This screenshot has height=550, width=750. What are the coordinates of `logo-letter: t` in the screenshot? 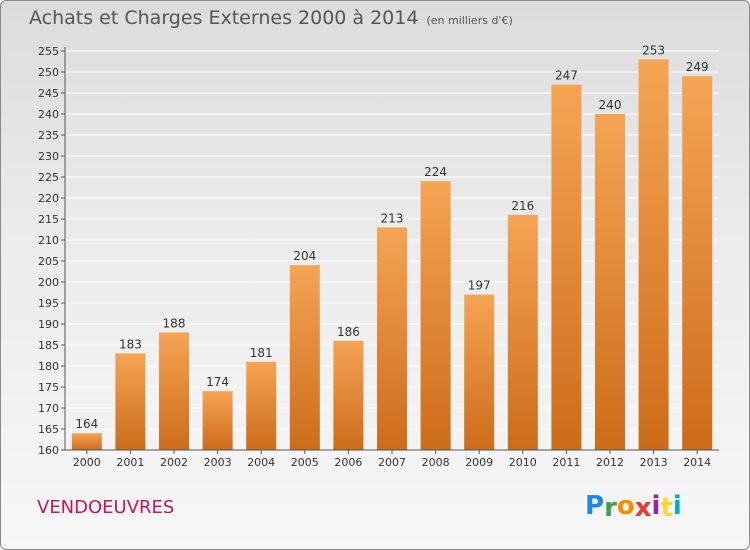 It's located at (666, 508).